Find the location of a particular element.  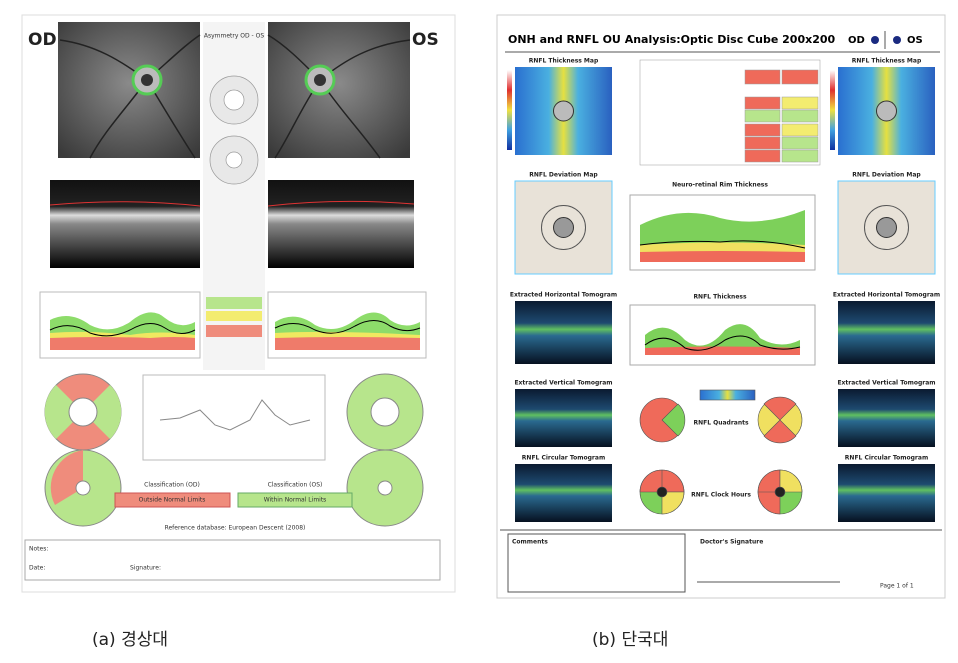

signature-label: Signature: is located at coordinates (145, 568).